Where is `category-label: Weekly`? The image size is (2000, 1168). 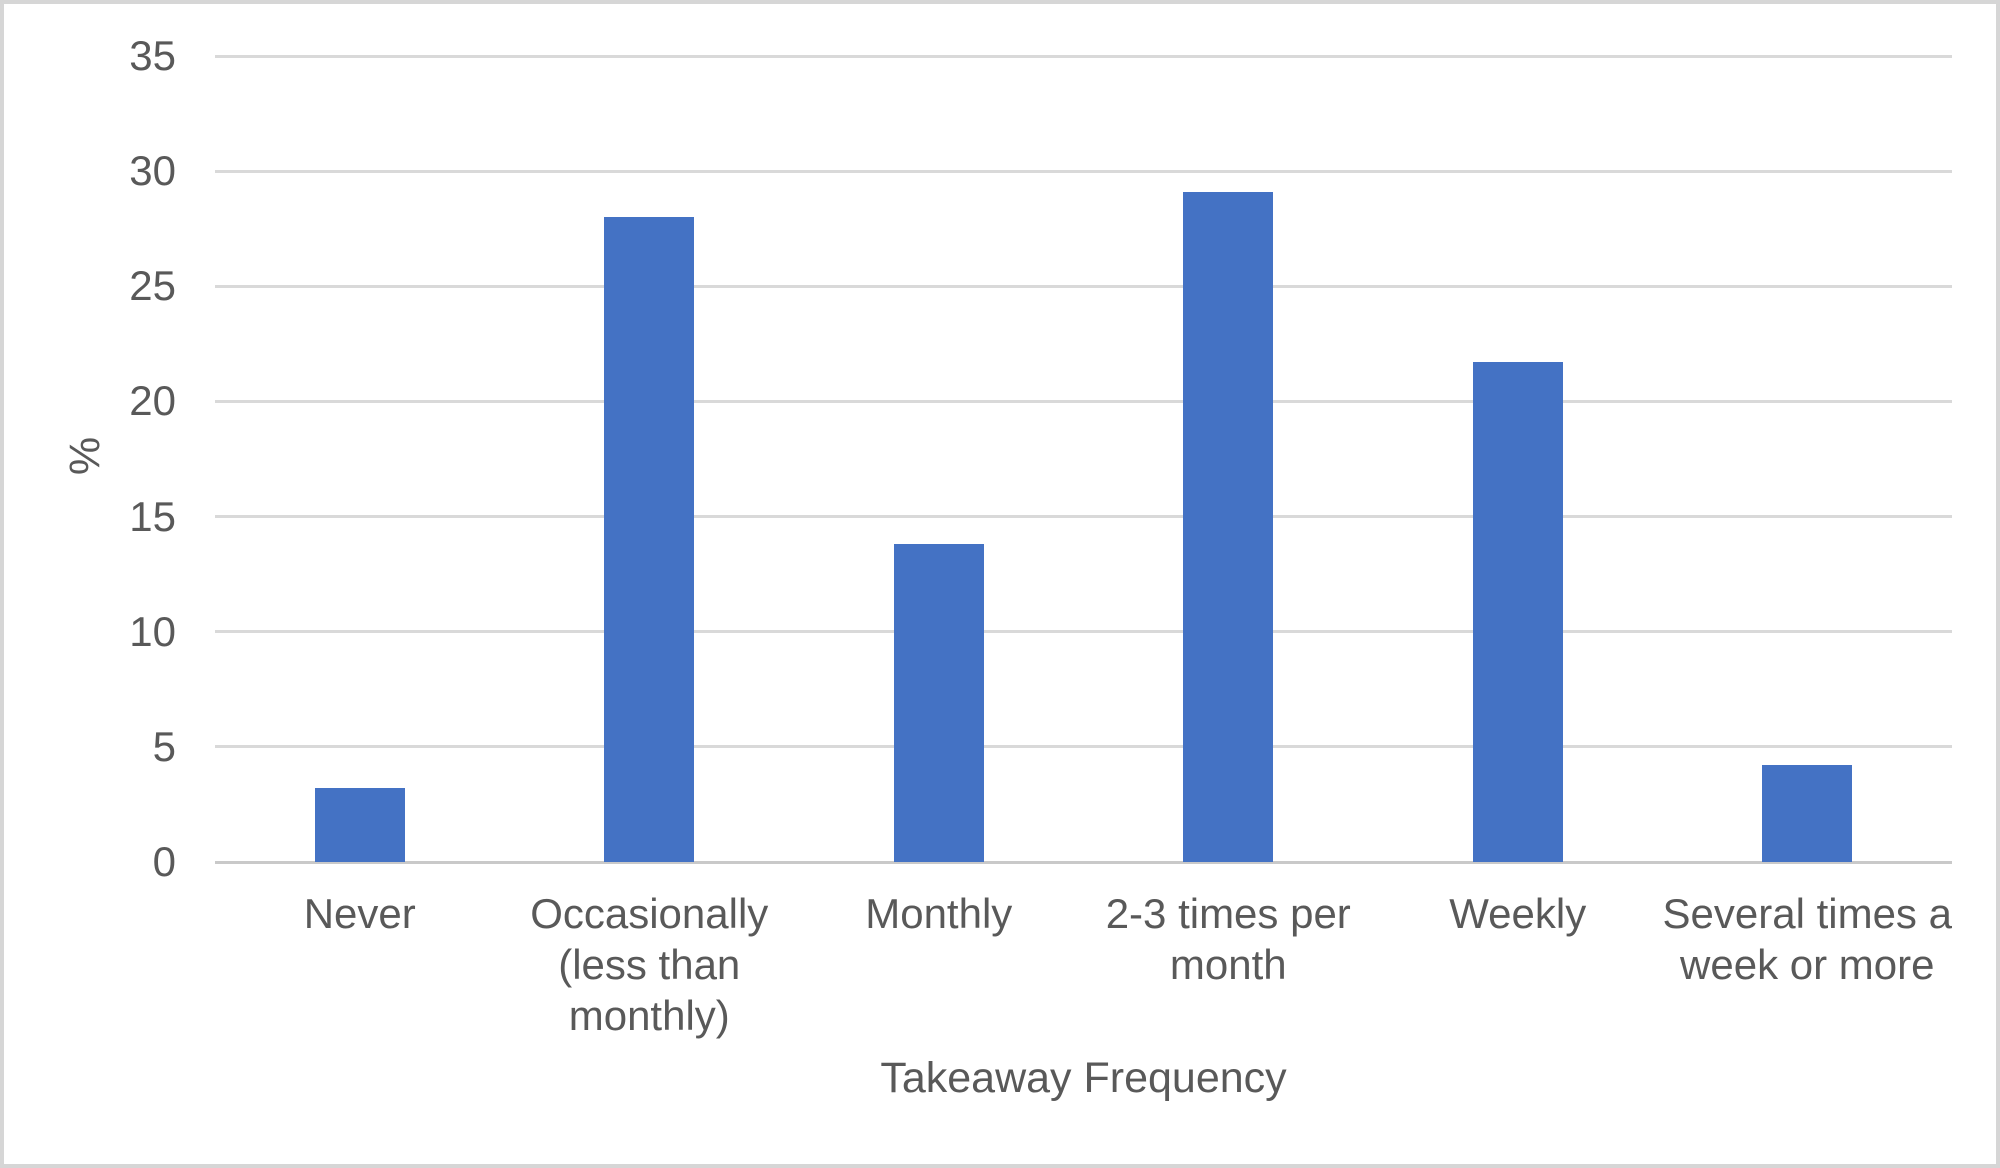 category-label: Weekly is located at coordinates (1518, 913).